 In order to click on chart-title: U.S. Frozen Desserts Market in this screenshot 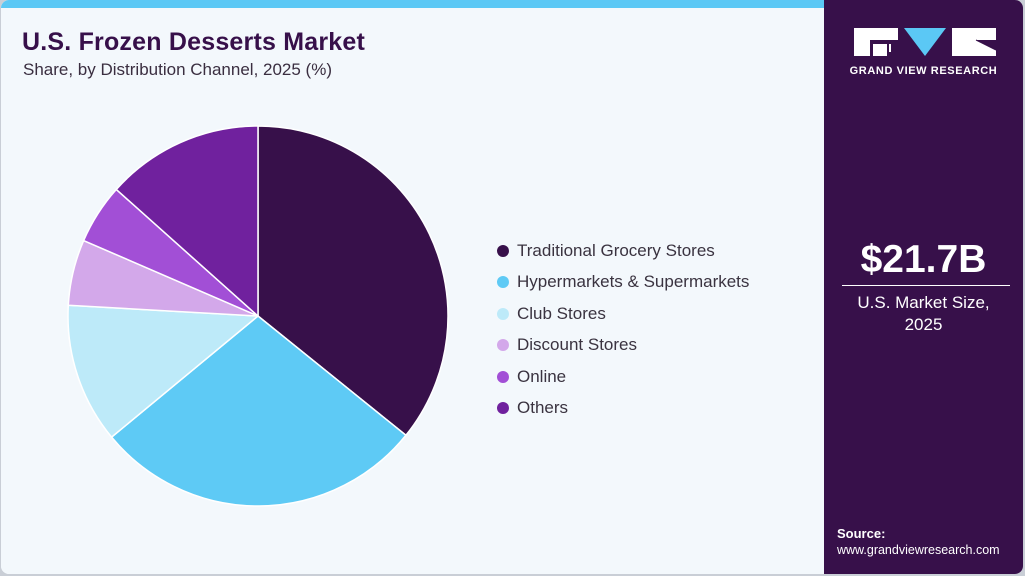, I will do `click(194, 42)`.